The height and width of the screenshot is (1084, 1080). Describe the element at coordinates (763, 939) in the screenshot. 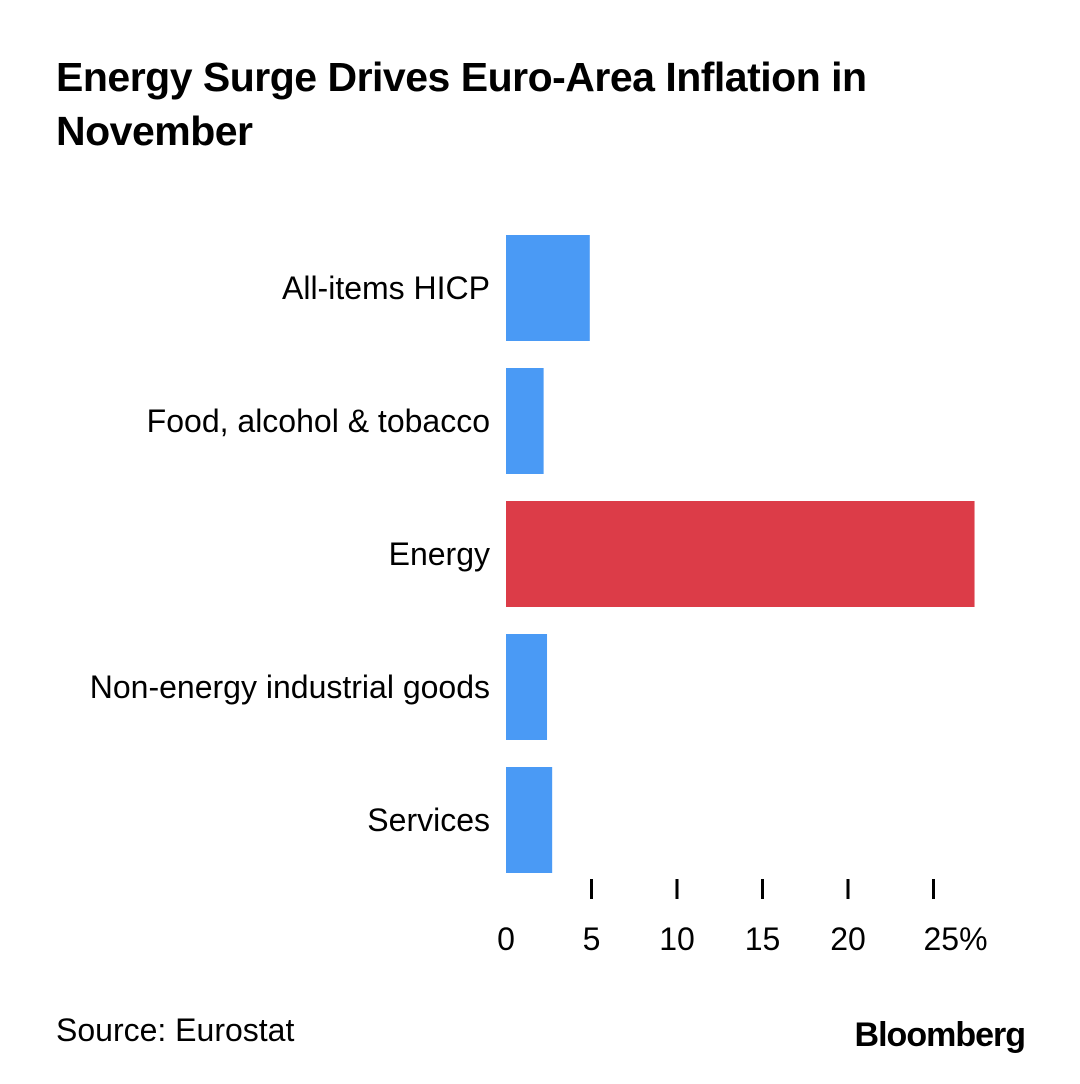

I see `x-tick-label: 15` at that location.